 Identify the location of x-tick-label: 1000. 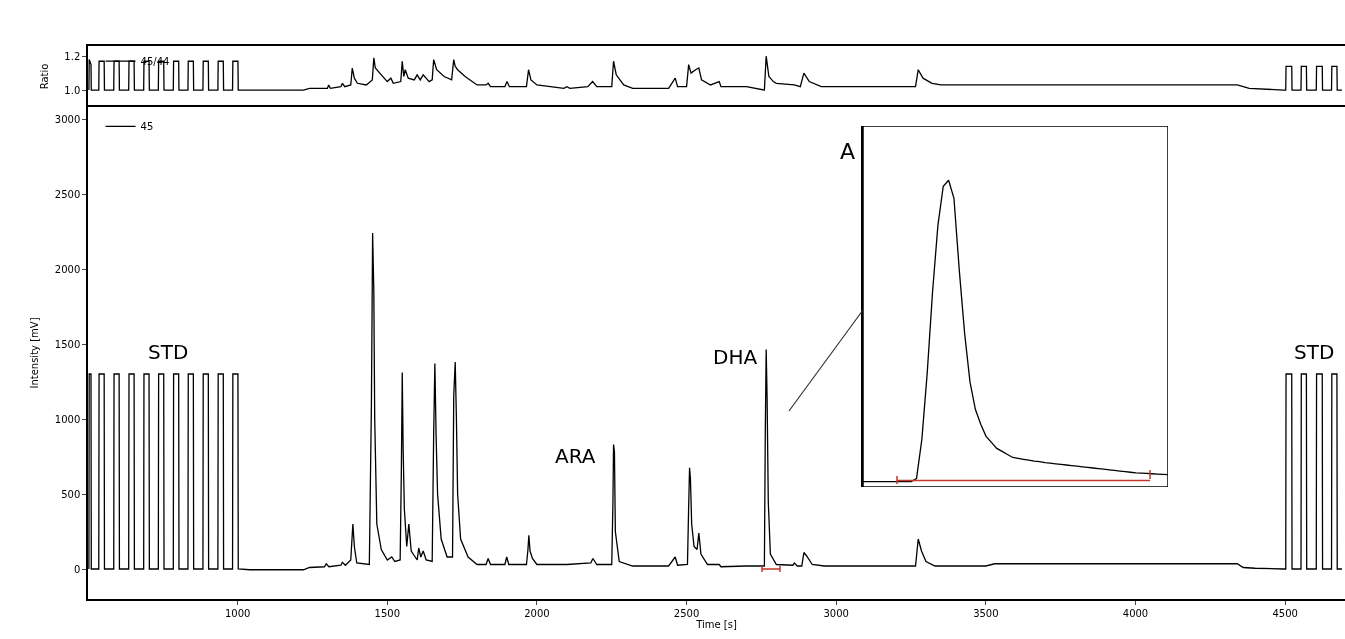
(237, 613).